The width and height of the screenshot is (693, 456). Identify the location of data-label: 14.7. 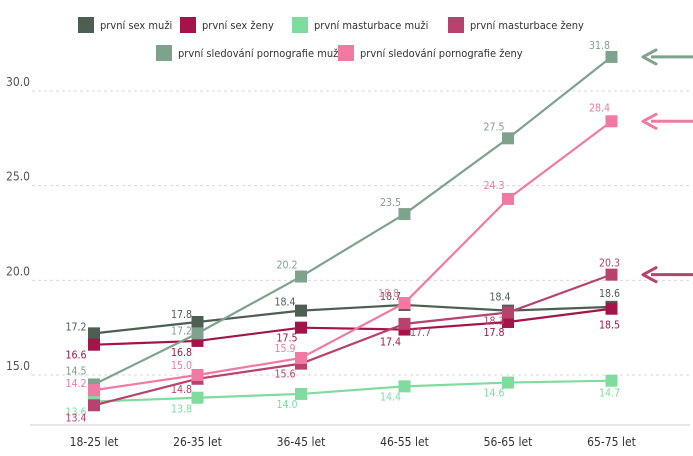
(609, 394).